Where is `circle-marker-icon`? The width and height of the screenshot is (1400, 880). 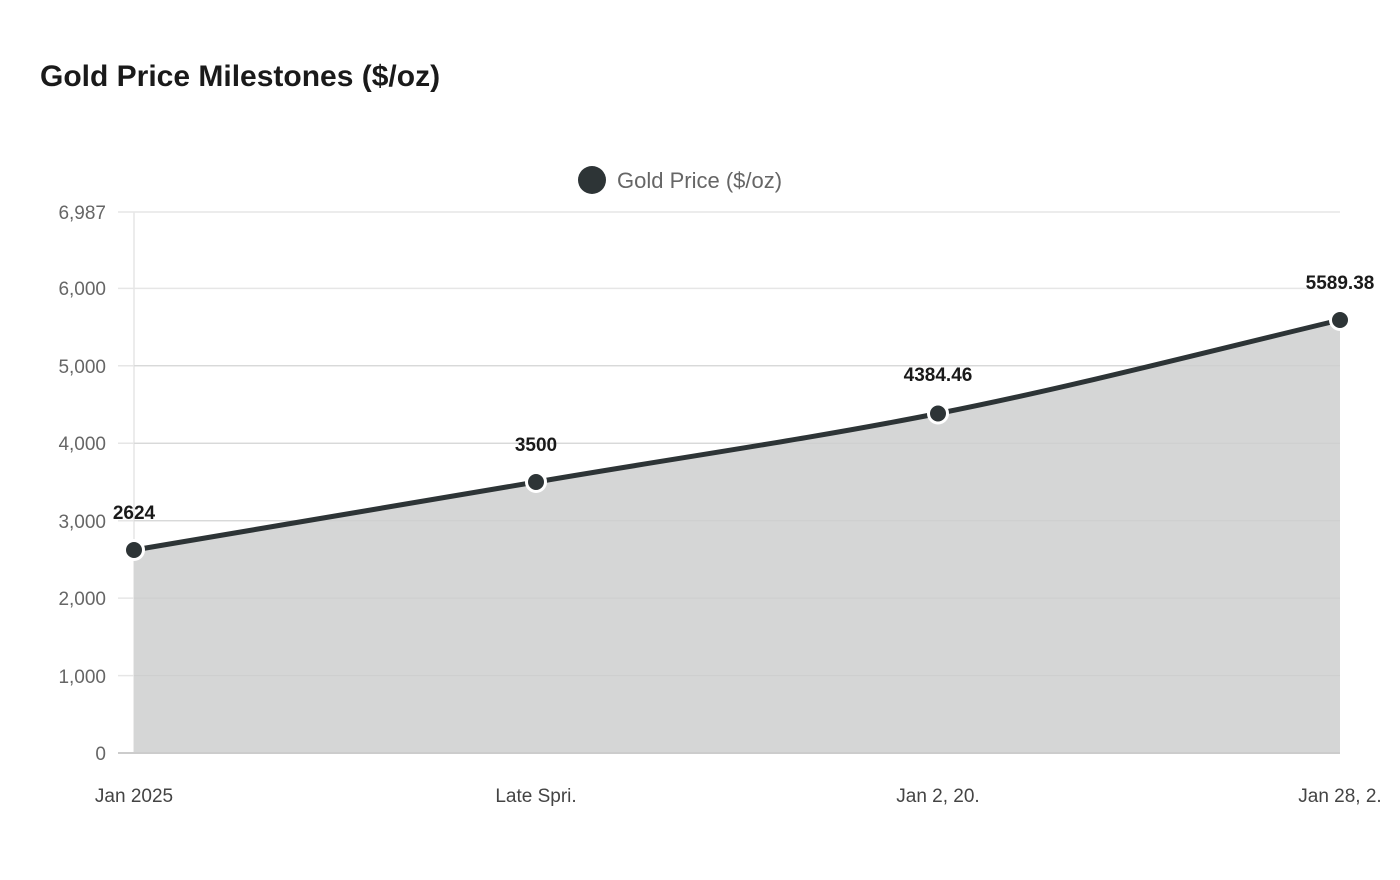 circle-marker-icon is located at coordinates (592, 180).